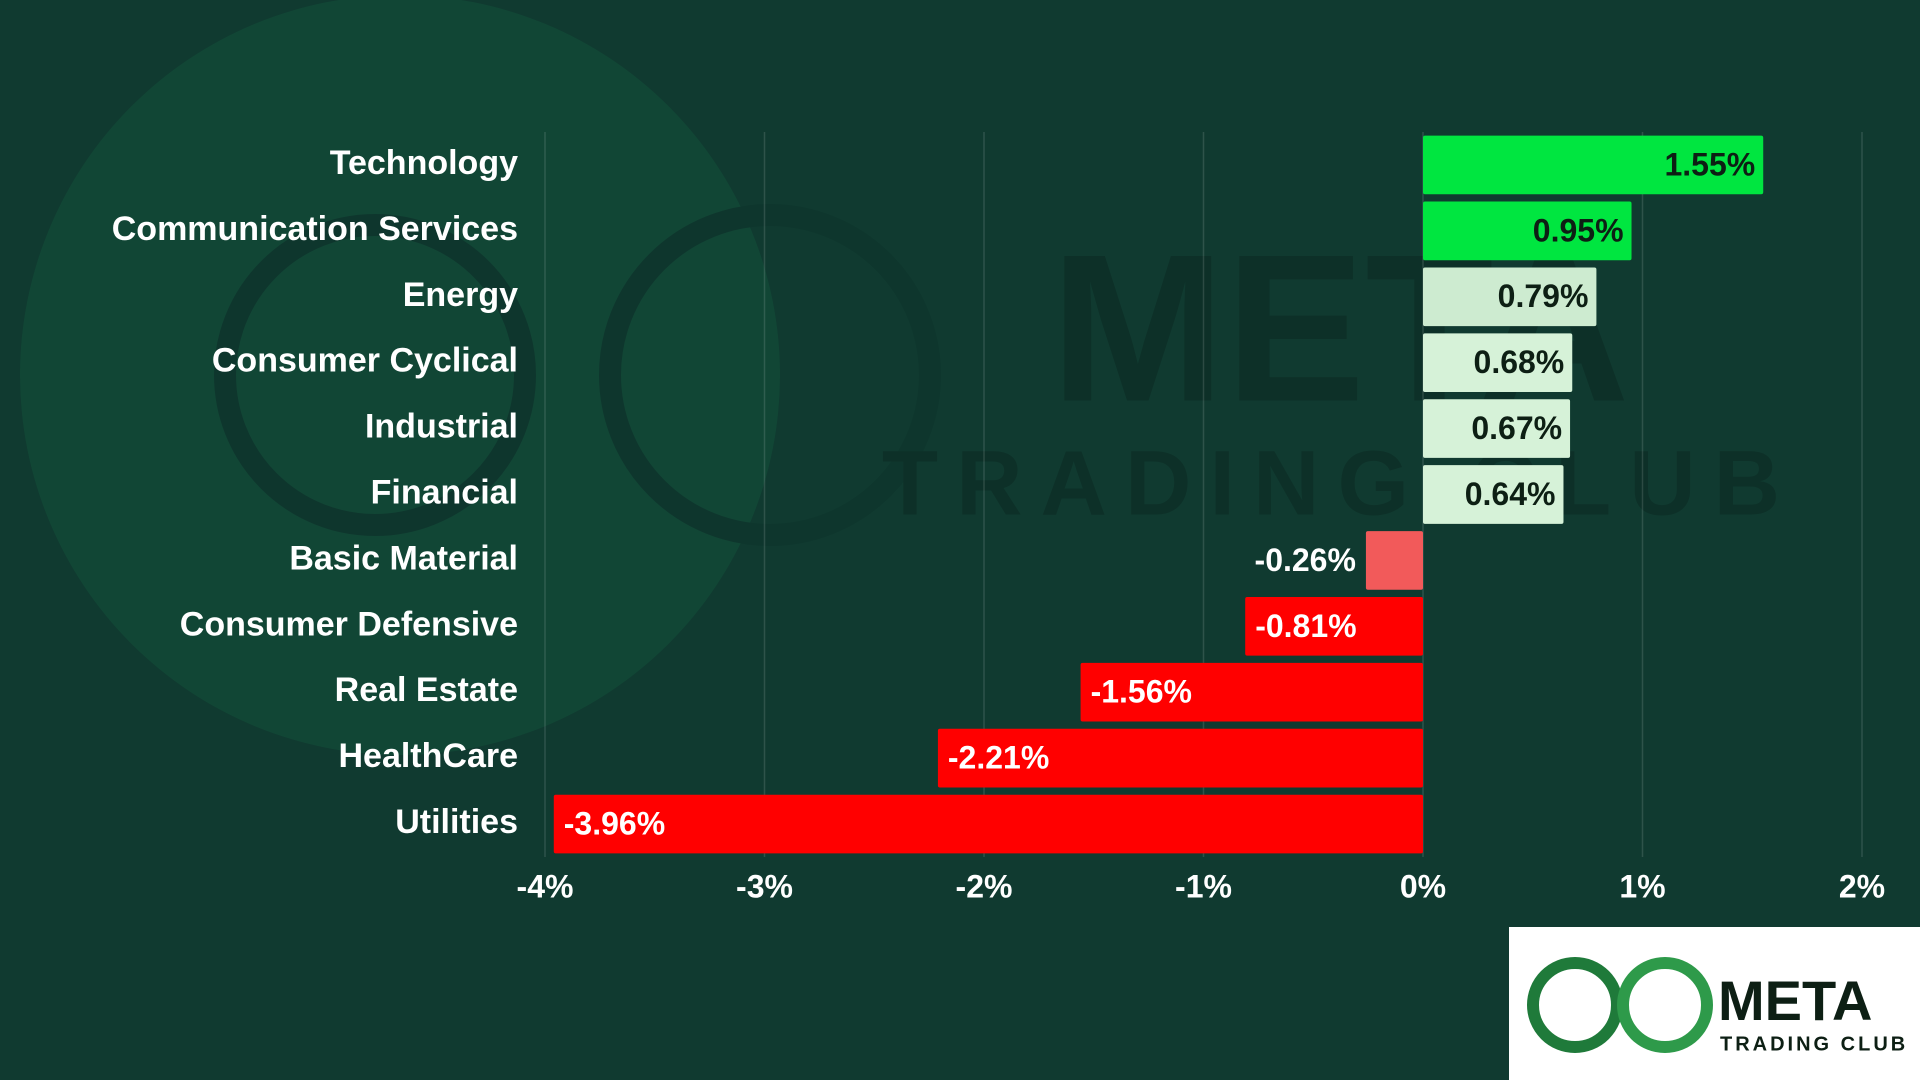 This screenshot has width=1920, height=1080. Describe the element at coordinates (1203, 886) in the screenshot. I see `x-tick-label: -1%` at that location.